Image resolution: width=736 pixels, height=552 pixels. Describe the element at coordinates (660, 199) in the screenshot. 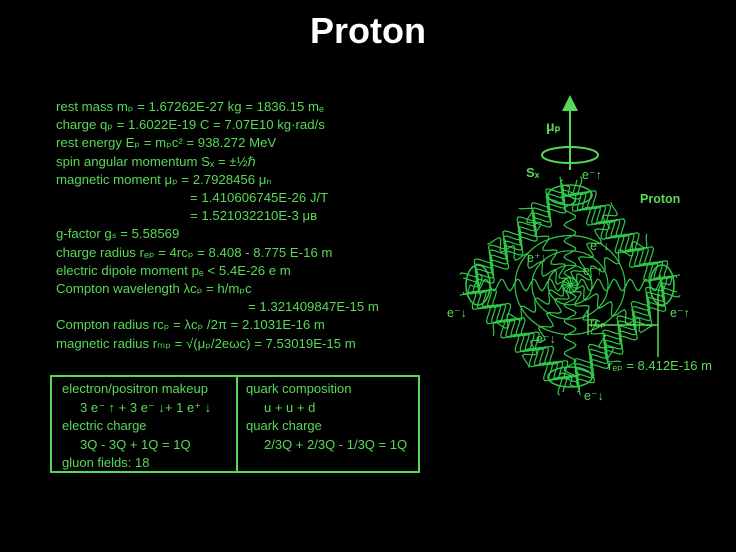

I see `proton-label: Proton` at that location.